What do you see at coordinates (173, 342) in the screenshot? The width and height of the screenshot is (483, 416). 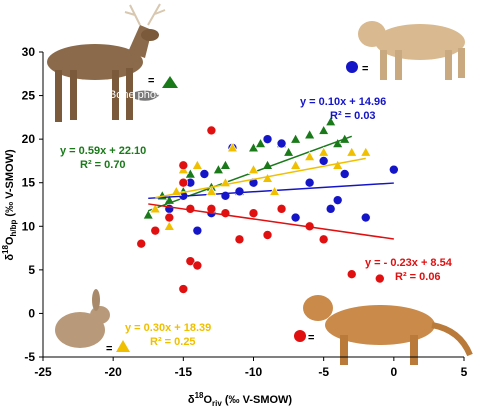 I see `trend-r2: R² = 0.25` at bounding box center [173, 342].